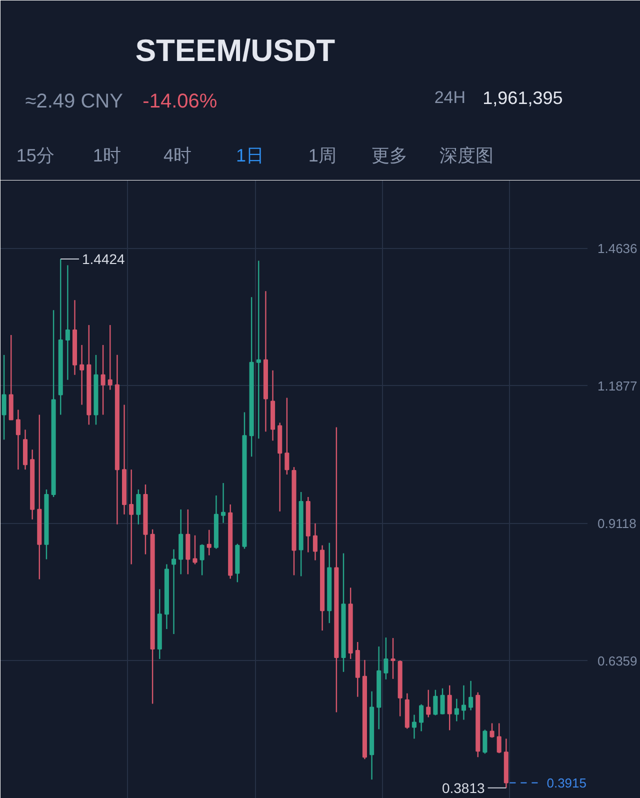 This screenshot has width=640, height=798. What do you see at coordinates (35, 156) in the screenshot?
I see `text: 15分` at bounding box center [35, 156].